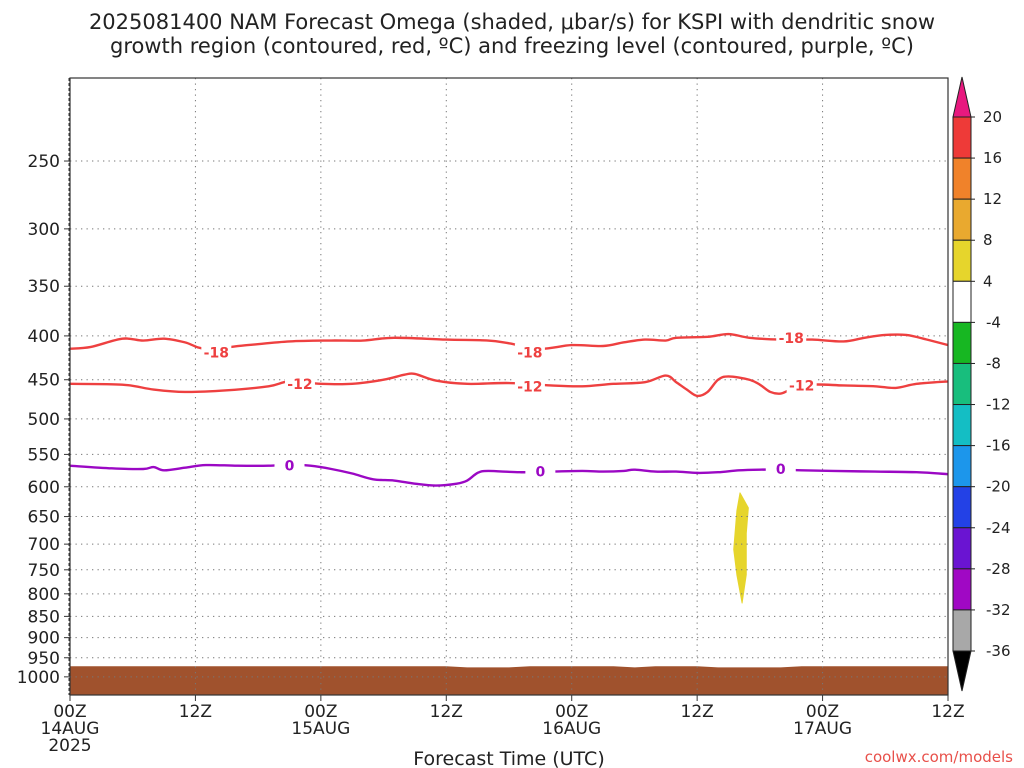  I want to click on y-tick-label-15: 1000, so click(38, 678).